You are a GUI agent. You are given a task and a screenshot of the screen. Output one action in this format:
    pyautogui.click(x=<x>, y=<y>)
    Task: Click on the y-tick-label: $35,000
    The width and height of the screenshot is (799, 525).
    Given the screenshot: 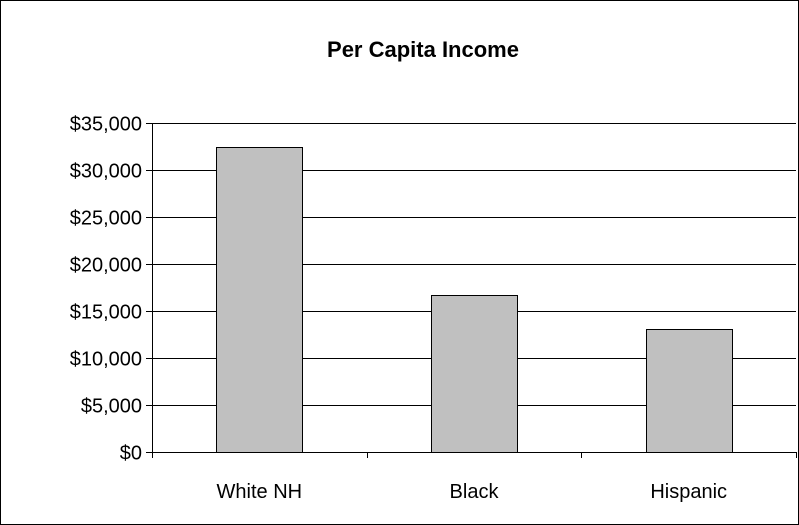 What is the action you would take?
    pyautogui.click(x=106, y=125)
    